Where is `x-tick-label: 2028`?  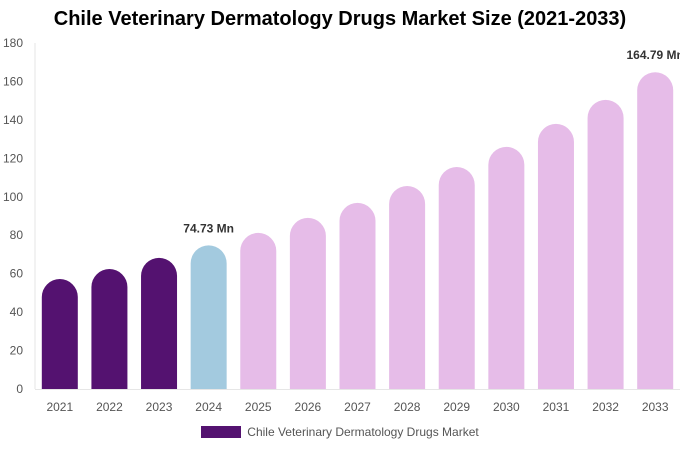 x-tick-label: 2028 is located at coordinates (407, 407).